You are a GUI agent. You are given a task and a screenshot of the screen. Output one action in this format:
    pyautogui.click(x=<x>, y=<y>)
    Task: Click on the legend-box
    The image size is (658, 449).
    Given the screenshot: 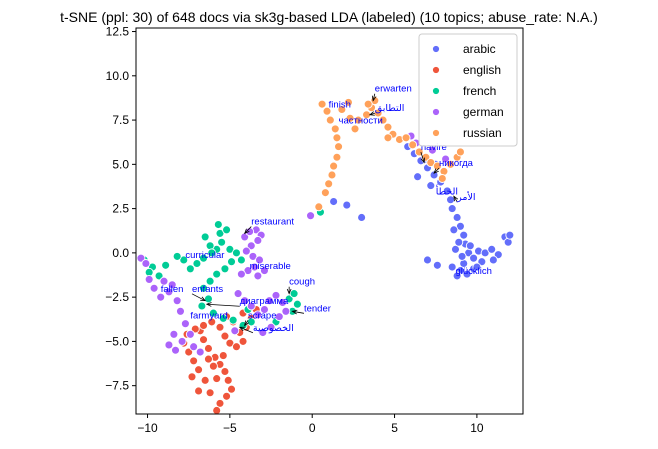 What is the action you would take?
    pyautogui.click(x=468, y=90)
    